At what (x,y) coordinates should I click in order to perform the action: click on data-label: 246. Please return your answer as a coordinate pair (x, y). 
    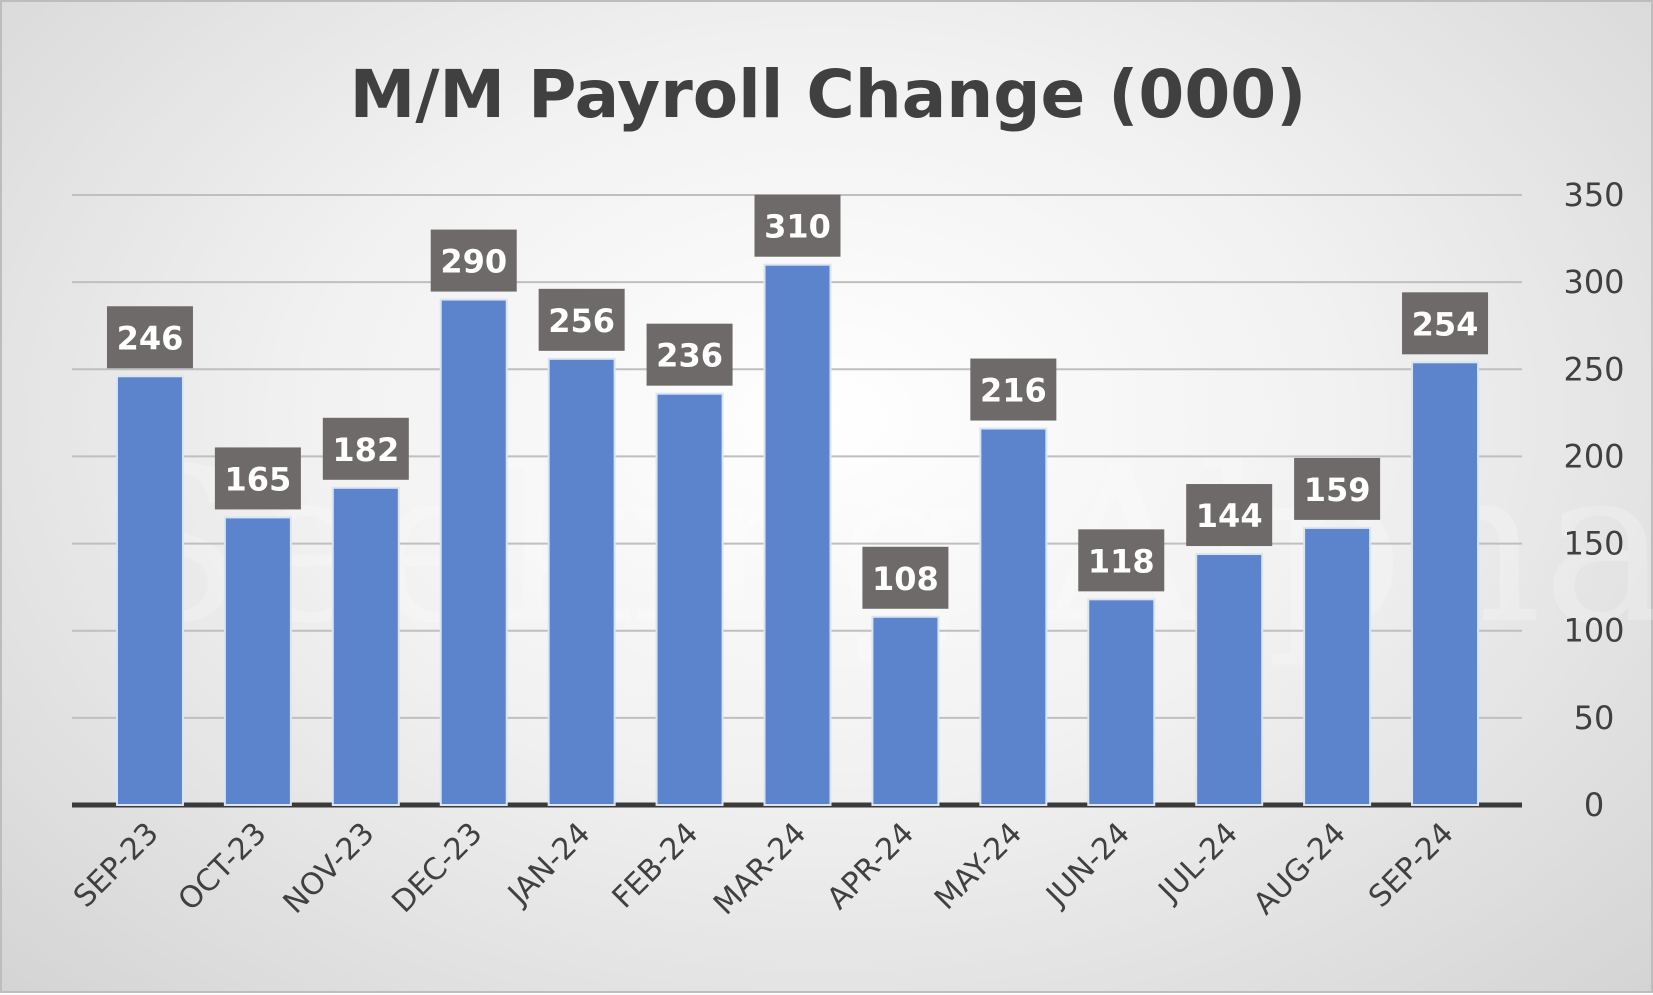
    Looking at the image, I should click on (150, 338).